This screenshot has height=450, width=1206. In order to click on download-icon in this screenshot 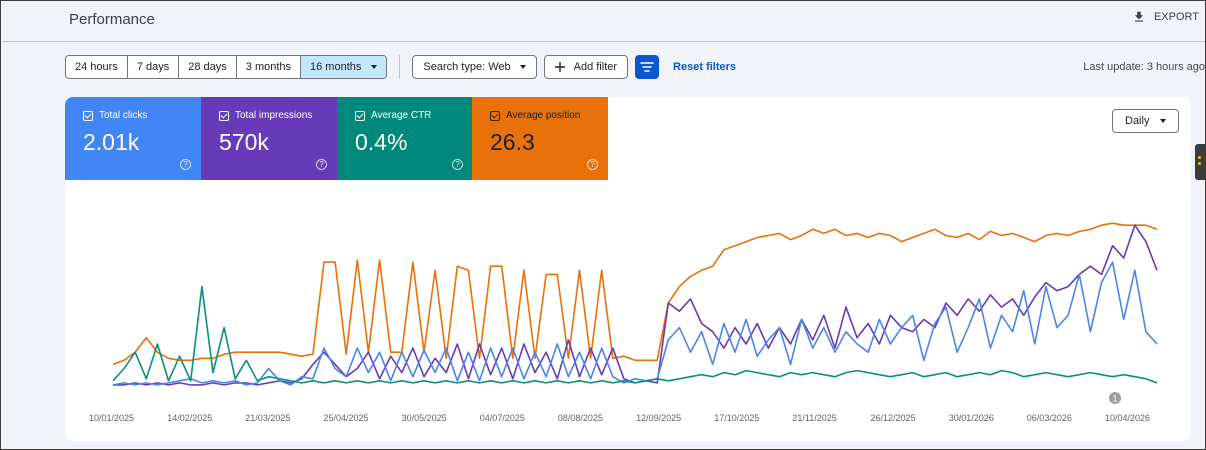, I will do `click(1139, 16)`.